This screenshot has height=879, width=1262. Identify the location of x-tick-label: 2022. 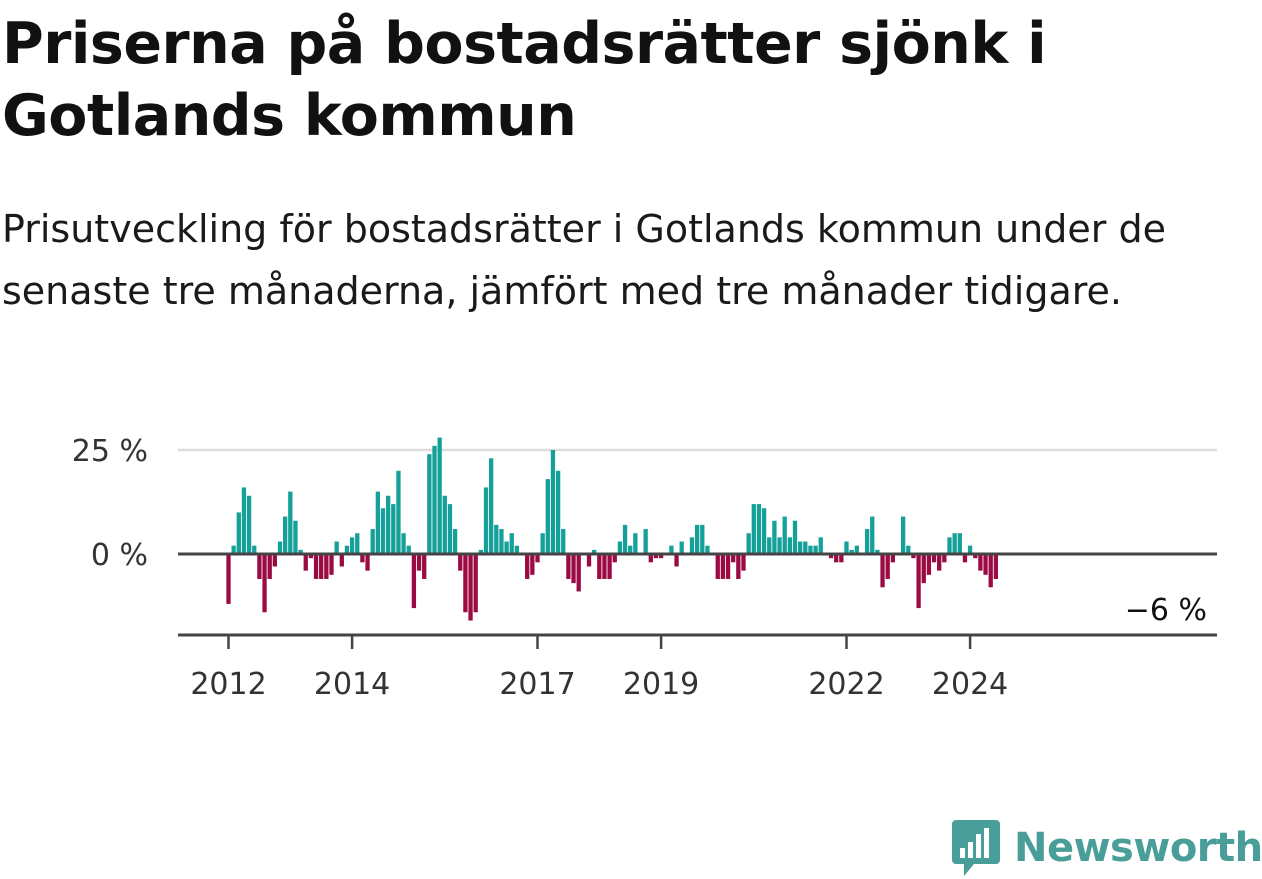
(846, 683).